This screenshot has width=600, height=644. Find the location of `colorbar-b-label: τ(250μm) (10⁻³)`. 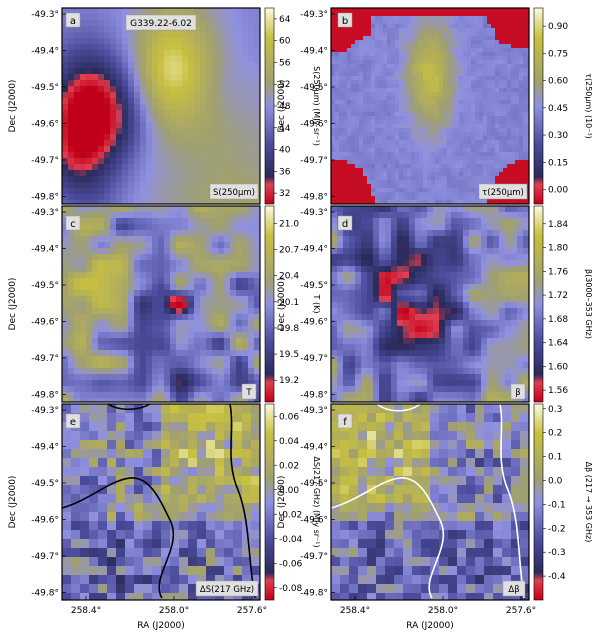

colorbar-b-label: τ(250μm) (10⁻³) is located at coordinates (588, 106).